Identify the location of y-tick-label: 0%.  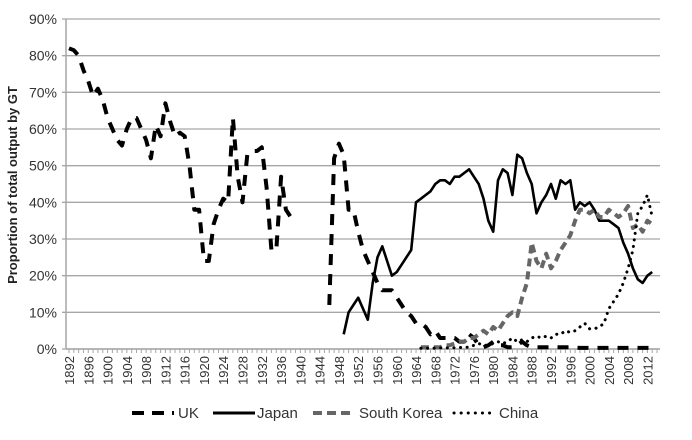
(47, 349).